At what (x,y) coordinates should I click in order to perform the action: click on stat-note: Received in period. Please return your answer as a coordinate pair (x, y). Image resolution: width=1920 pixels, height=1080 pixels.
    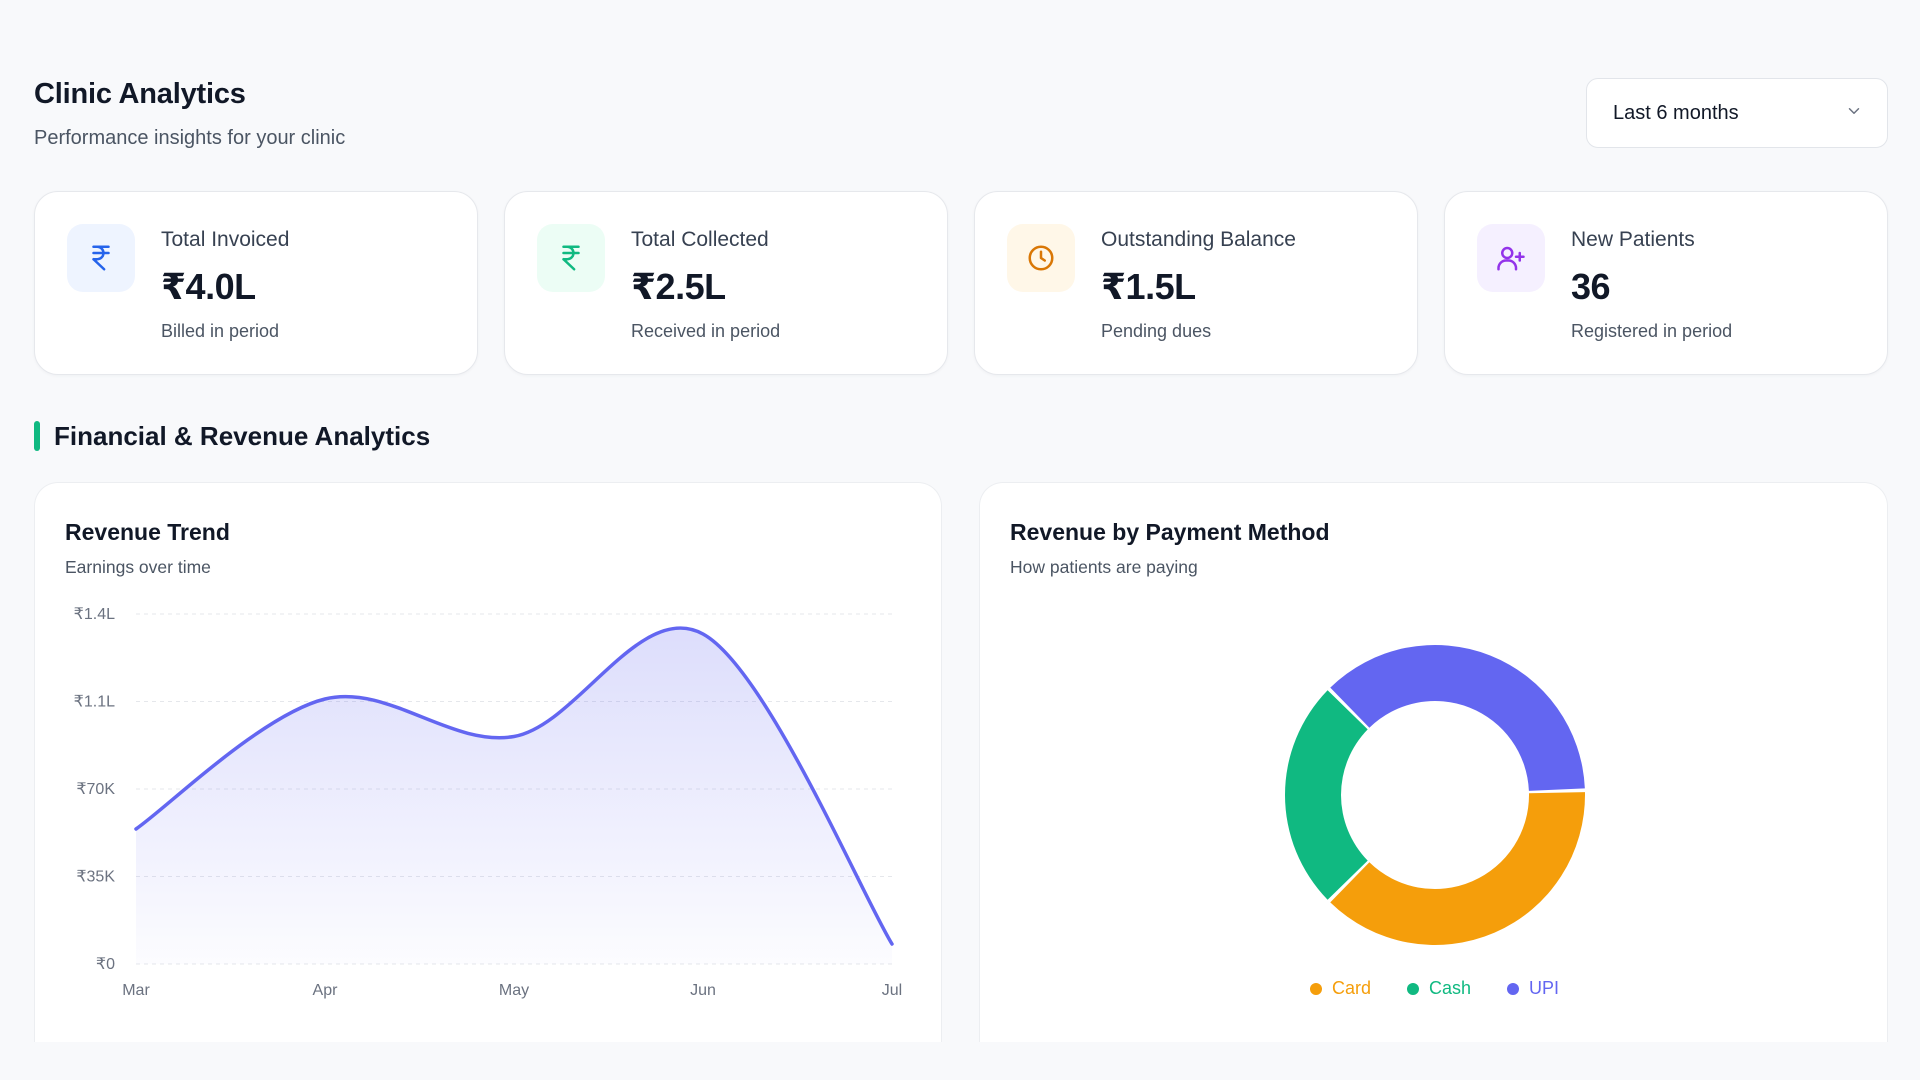
    Looking at the image, I should click on (706, 331).